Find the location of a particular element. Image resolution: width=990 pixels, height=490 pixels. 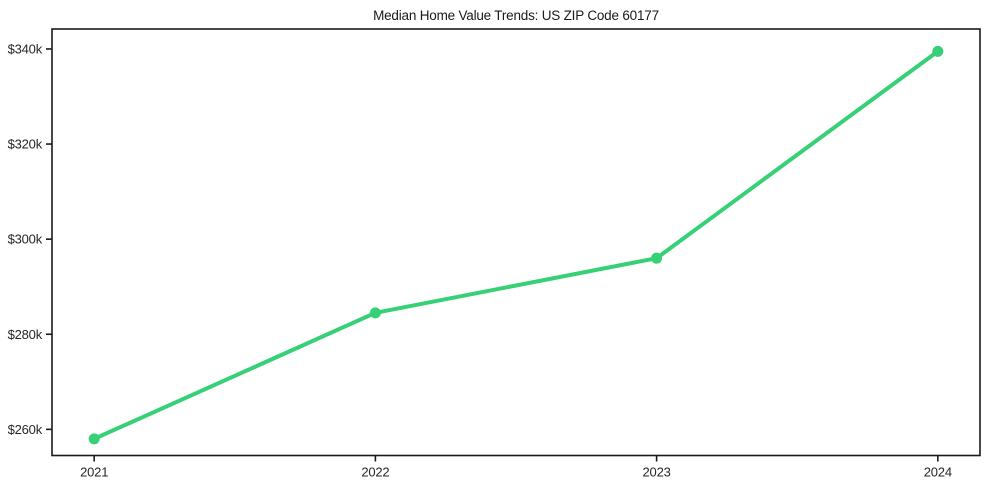

y-tick-label: $260k is located at coordinates (25, 429).